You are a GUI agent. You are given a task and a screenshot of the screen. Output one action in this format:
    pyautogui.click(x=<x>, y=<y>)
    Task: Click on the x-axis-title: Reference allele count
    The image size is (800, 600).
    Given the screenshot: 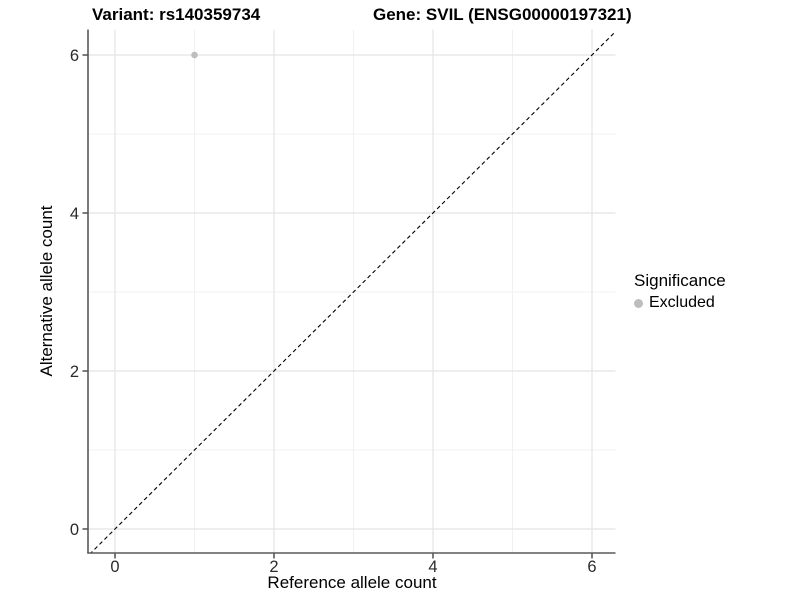 What is the action you would take?
    pyautogui.click(x=352, y=582)
    